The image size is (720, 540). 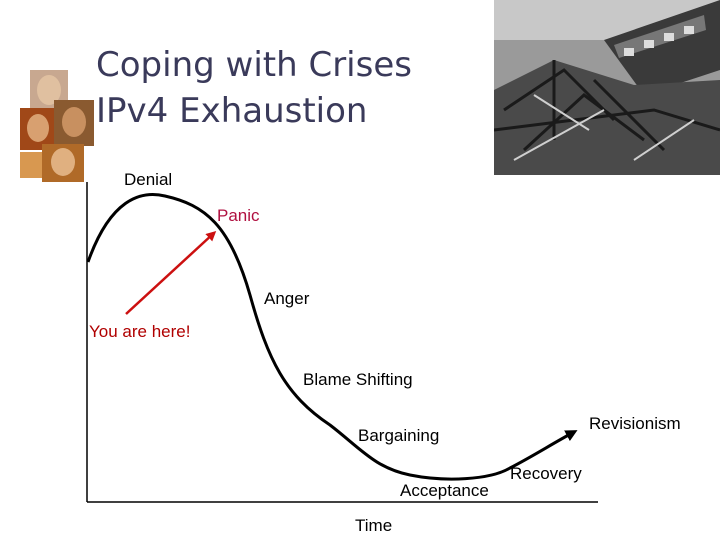 I want to click on label-panic: Panic, so click(x=238, y=215).